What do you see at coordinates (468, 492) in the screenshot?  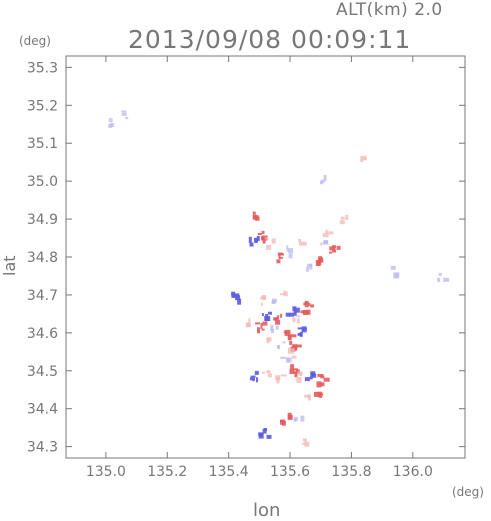 I see `x-unit-label: (deg)` at bounding box center [468, 492].